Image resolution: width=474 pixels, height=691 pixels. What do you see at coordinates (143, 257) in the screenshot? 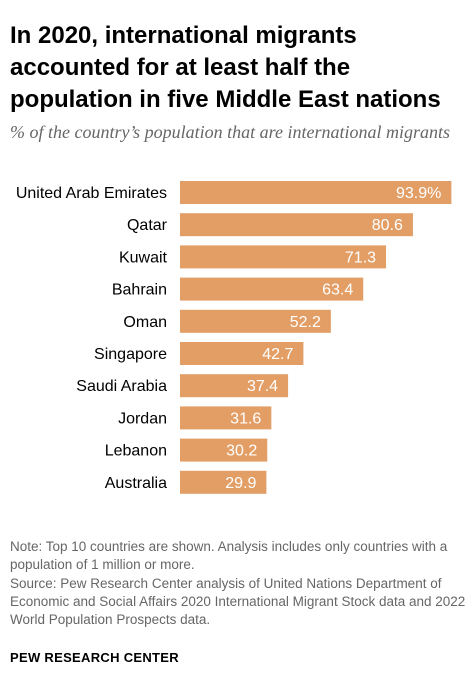
I see `category-label-kuwait: Kuwait` at bounding box center [143, 257].